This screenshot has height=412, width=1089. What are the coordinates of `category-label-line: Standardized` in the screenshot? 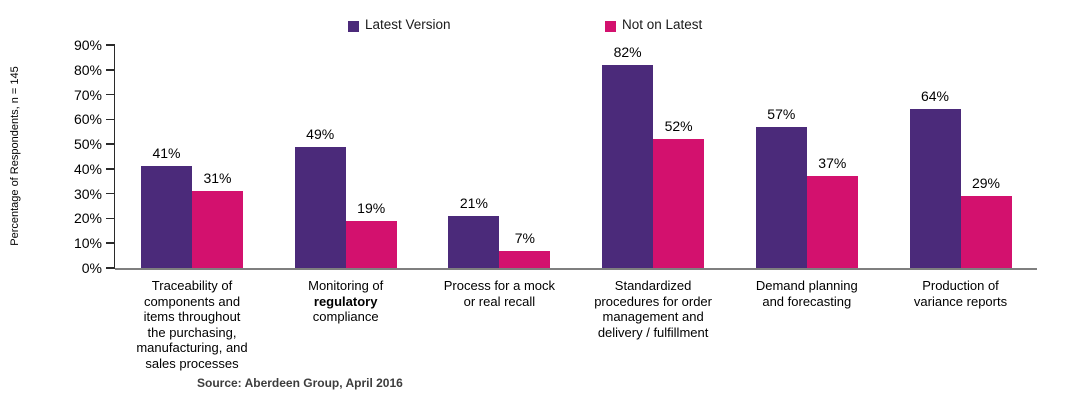 It's located at (653, 285).